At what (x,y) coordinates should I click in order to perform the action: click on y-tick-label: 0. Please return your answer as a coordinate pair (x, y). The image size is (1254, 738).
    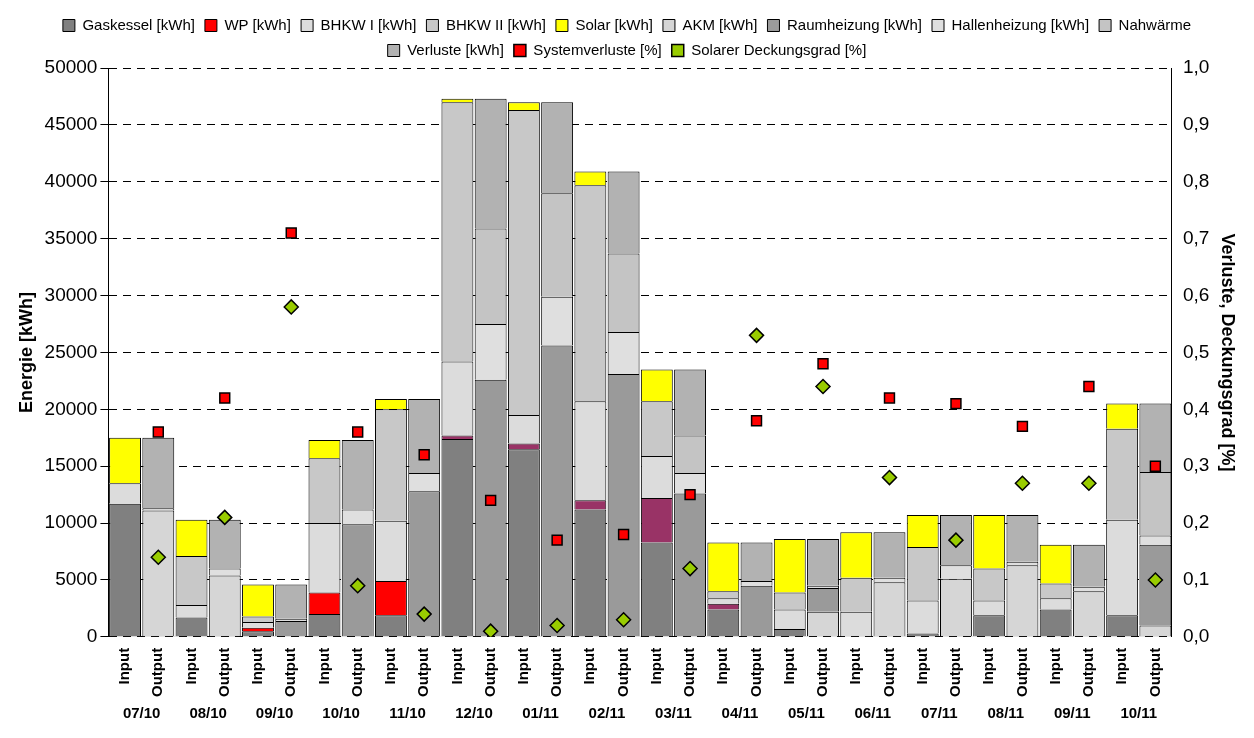
    Looking at the image, I should click on (92, 636).